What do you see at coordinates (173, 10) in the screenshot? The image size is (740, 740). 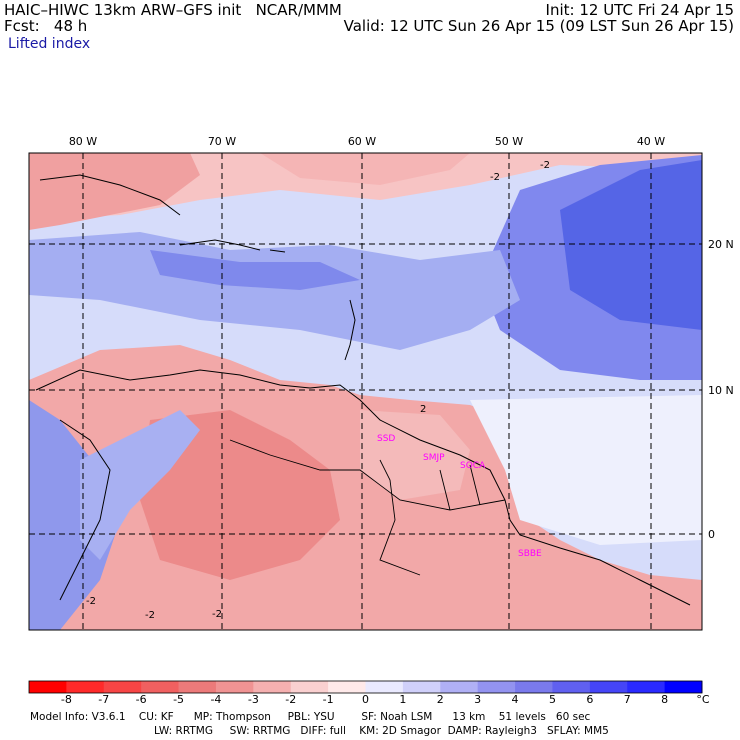 I see `model-title: HAIC–HIWC 13km ARW–GFS init NCAR/MMM` at bounding box center [173, 10].